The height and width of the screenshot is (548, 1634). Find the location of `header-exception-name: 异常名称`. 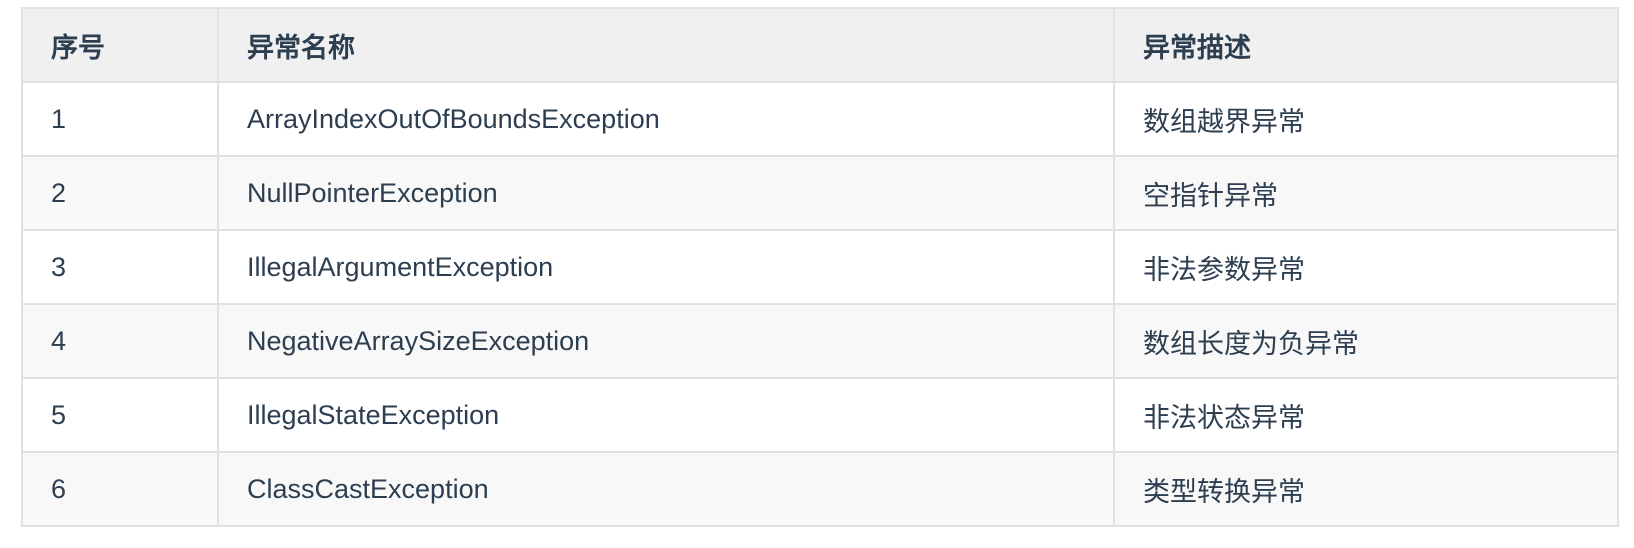

header-exception-name: 异常名称 is located at coordinates (666, 45).